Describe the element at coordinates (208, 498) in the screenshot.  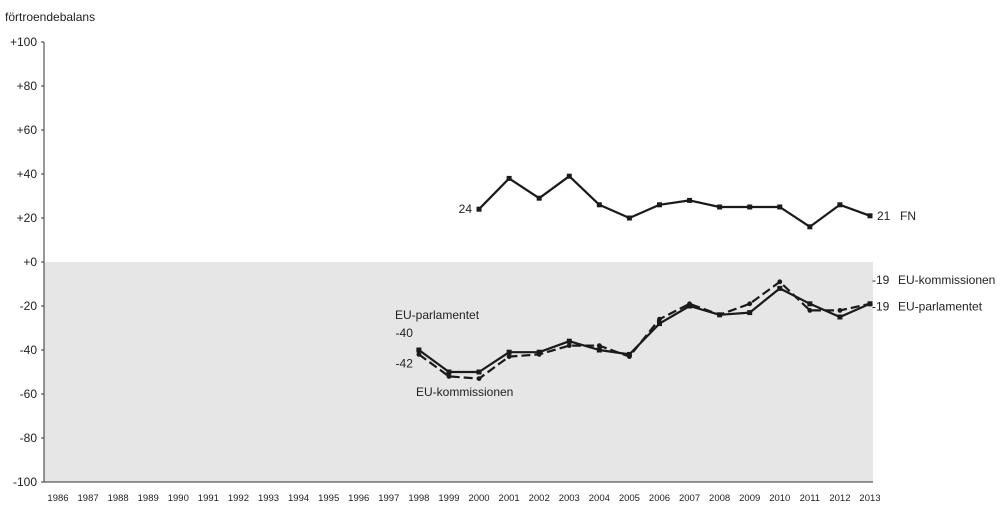
I see `x-tick-label: 1991` at that location.